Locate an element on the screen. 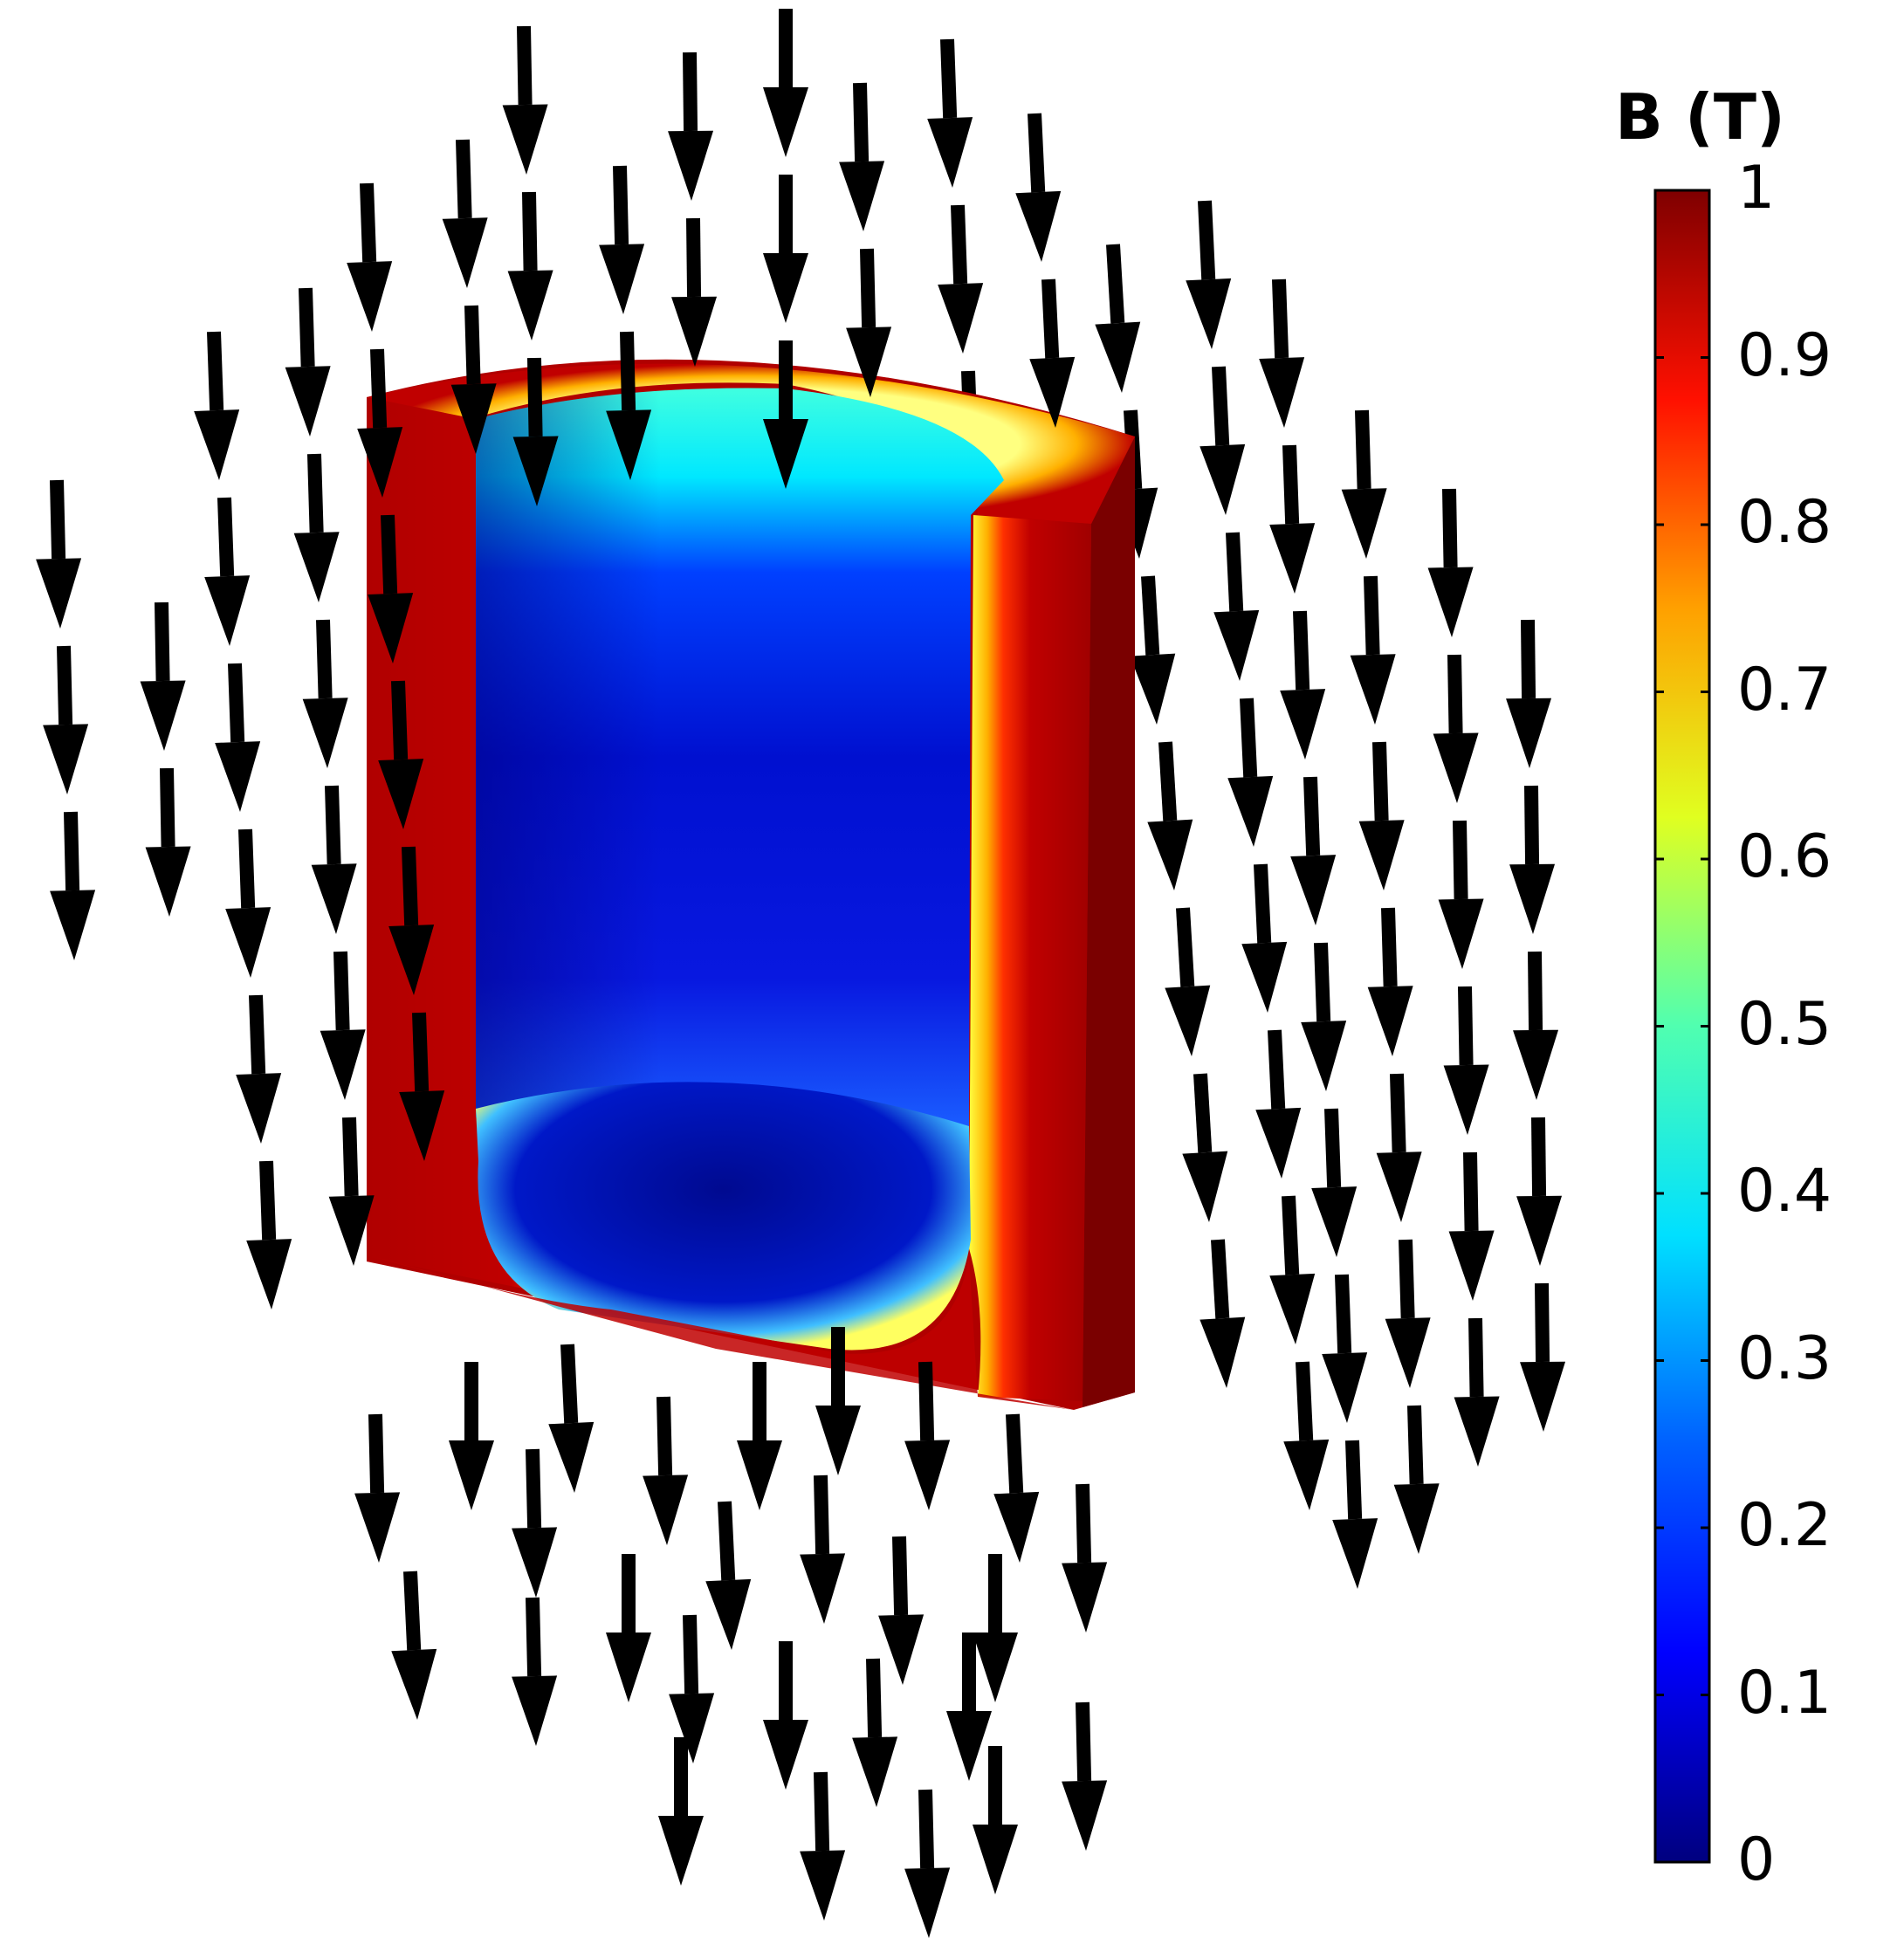 This screenshot has height=1959, width=1904. colorbar-tick-label: 0.3 is located at coordinates (1784, 1358).